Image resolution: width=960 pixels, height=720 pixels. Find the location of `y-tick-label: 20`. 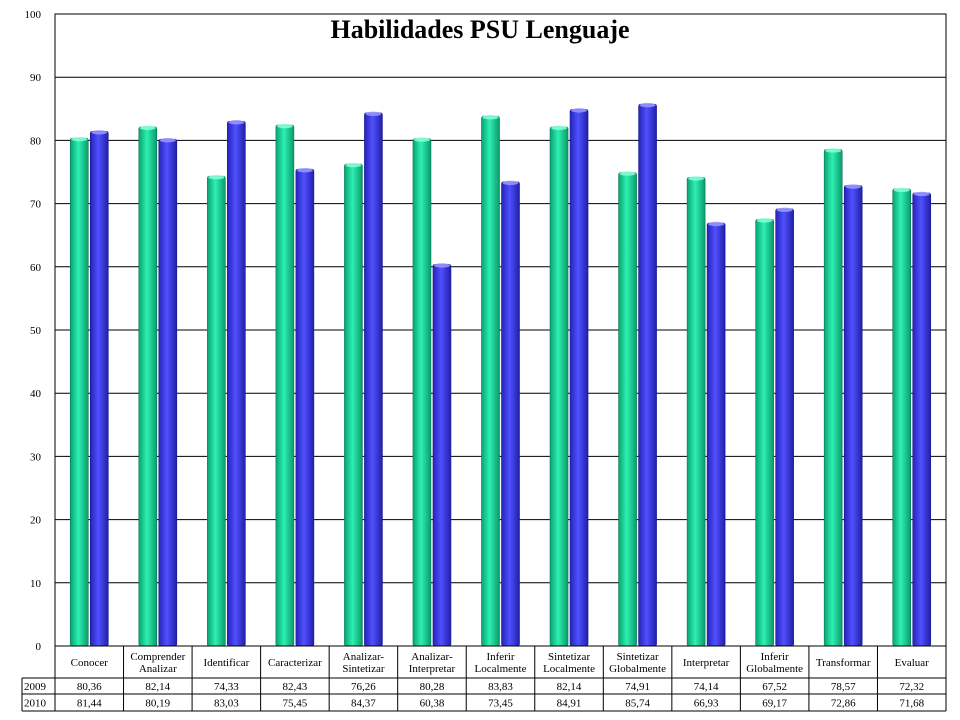

y-tick-label: 20 is located at coordinates (36, 521).